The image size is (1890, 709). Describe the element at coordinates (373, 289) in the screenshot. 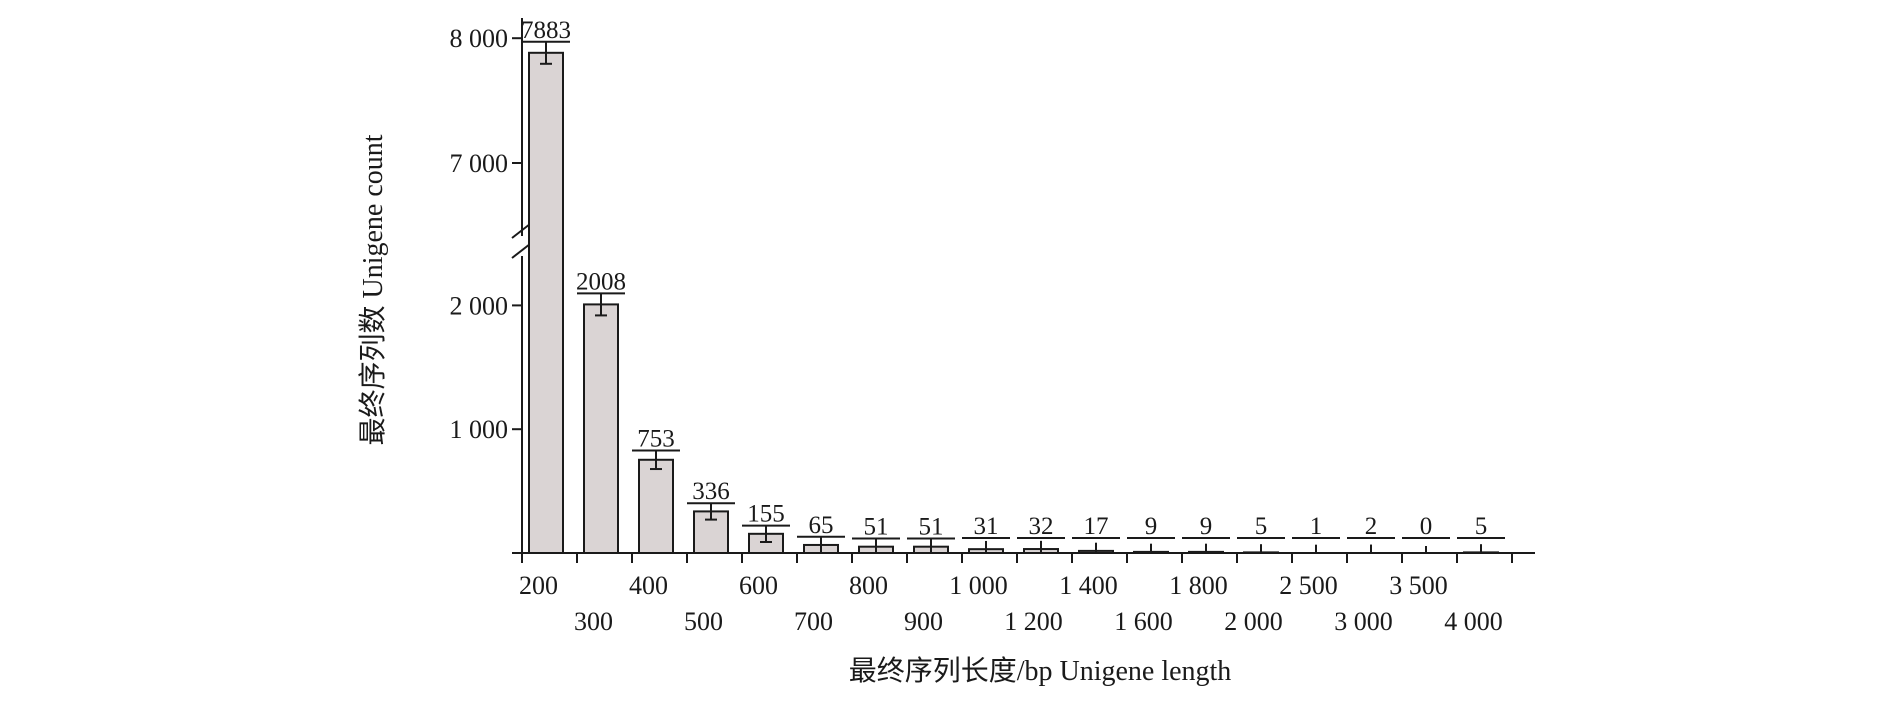

I see `y-axis-title: 最终序列数 Unigene count` at that location.